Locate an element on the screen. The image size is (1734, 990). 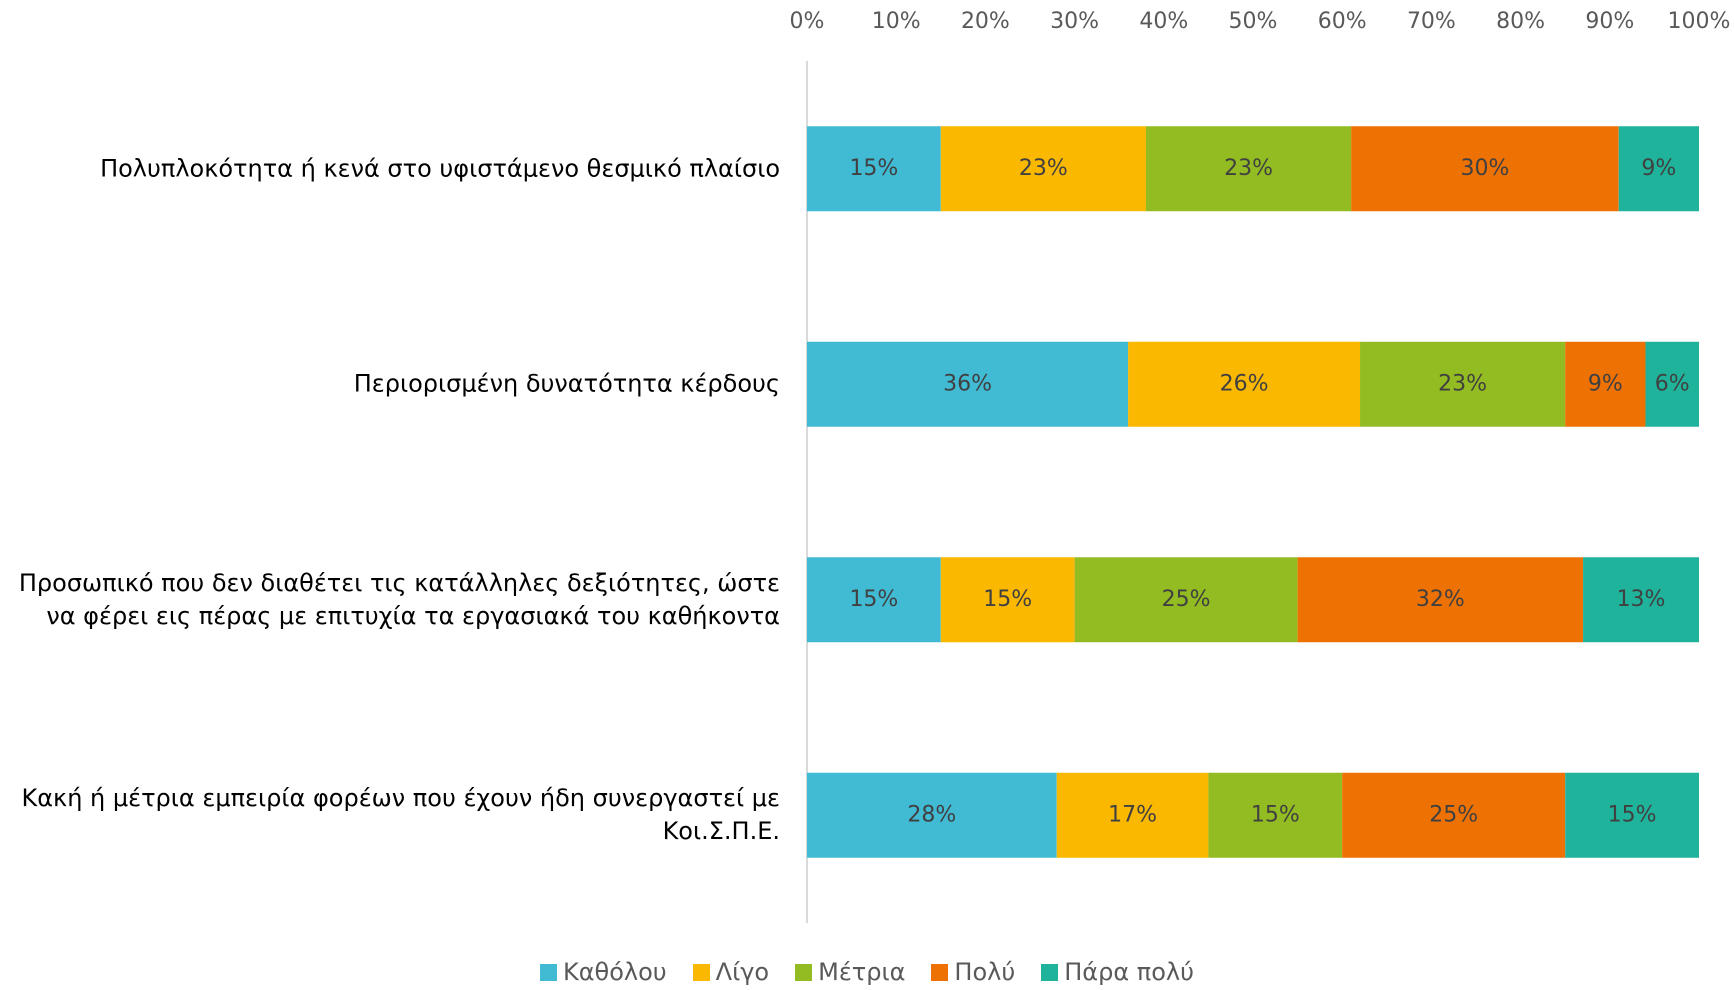
data-label: 26% is located at coordinates (1244, 383).